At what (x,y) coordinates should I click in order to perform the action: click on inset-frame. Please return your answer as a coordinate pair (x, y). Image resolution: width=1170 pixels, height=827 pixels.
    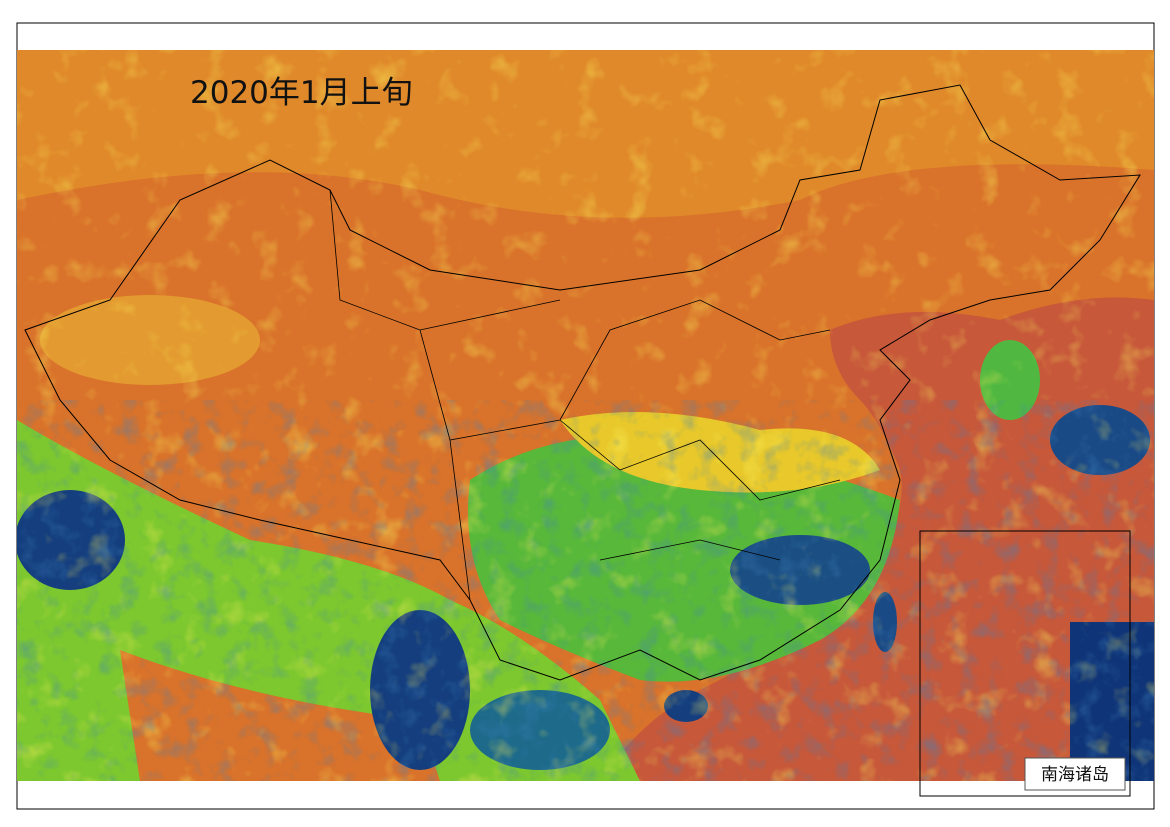
    Looking at the image, I should click on (1025, 663).